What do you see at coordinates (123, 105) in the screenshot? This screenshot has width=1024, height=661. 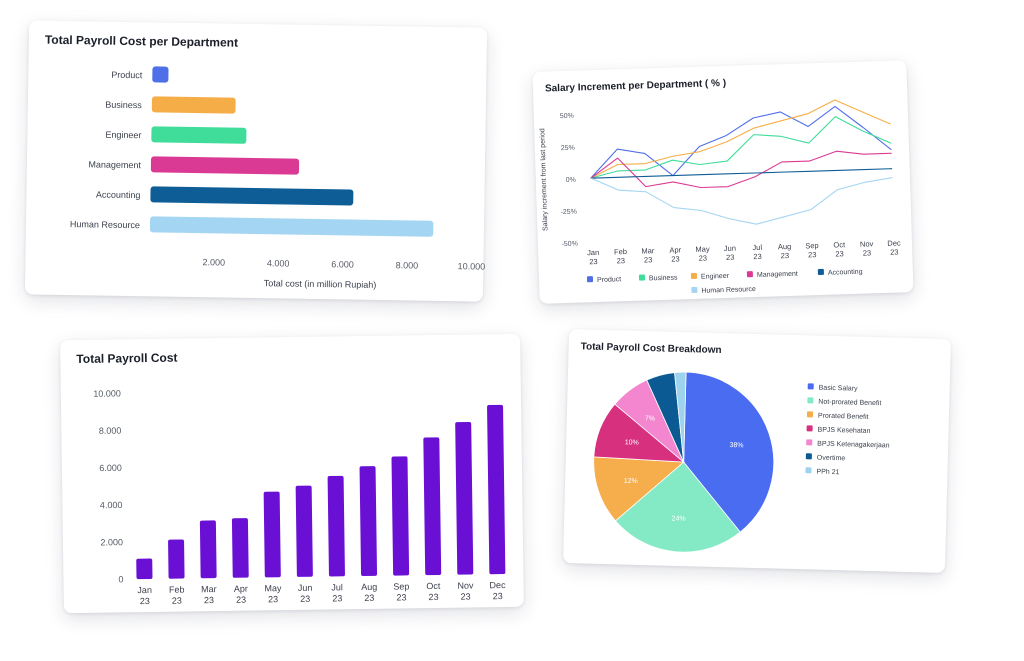 I see `department-label: Business` at bounding box center [123, 105].